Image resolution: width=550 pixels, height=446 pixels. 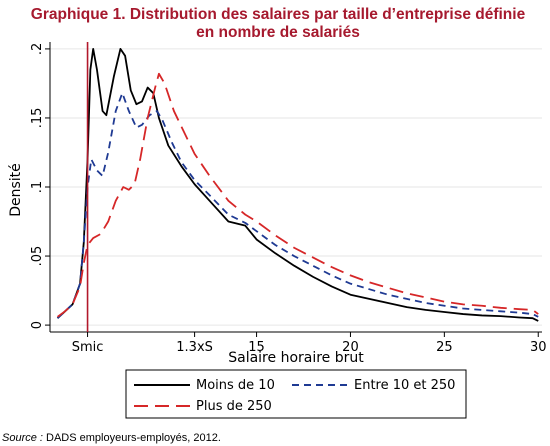 I want to click on legend-box, so click(x=296, y=394).